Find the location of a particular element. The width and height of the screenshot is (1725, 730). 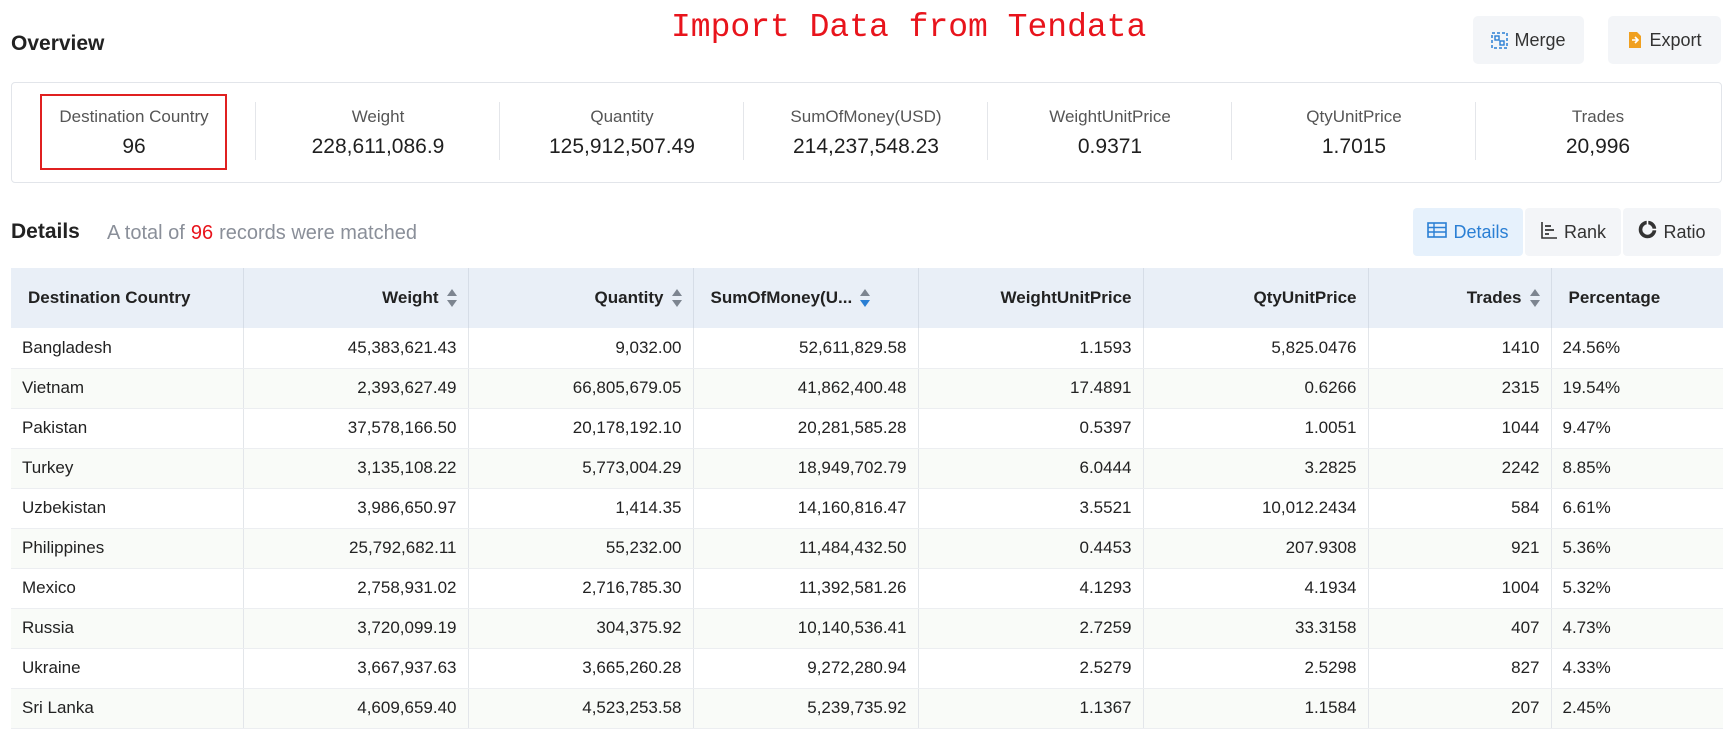

column-header-trades: Trades is located at coordinates (1460, 298).